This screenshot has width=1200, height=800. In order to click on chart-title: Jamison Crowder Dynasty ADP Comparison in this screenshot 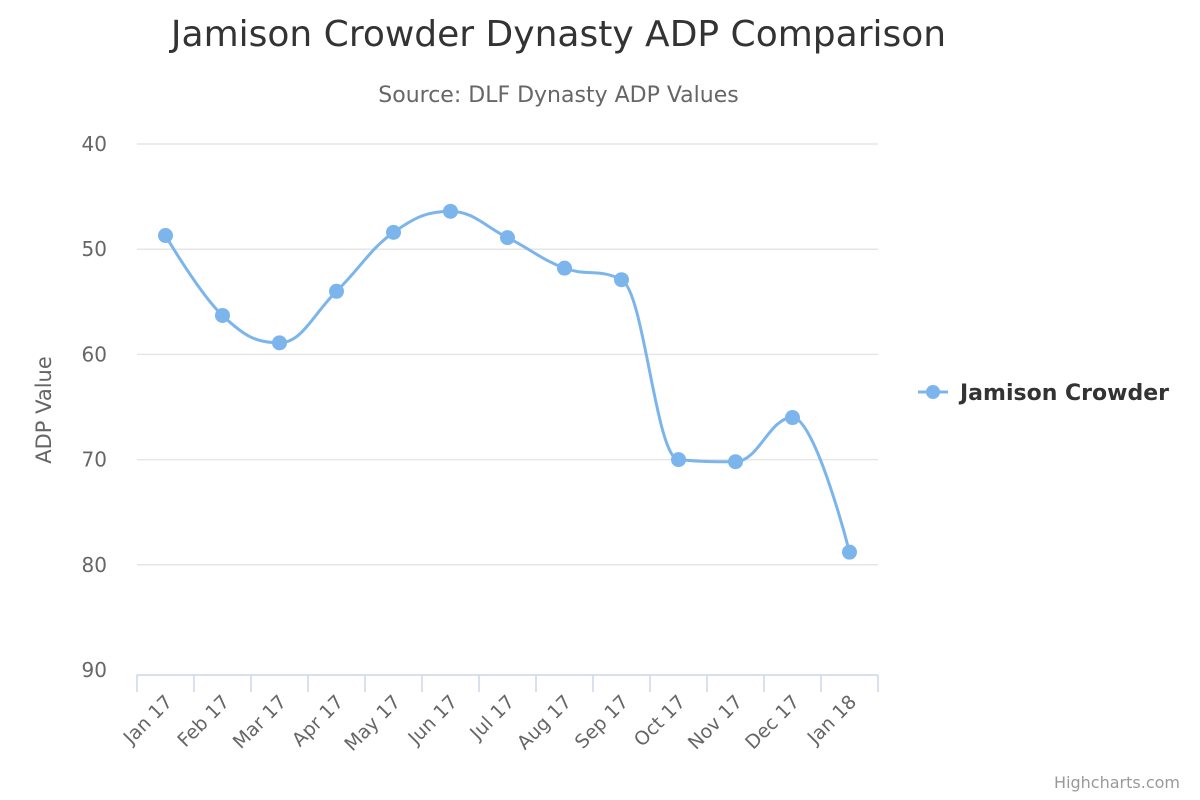, I will do `click(558, 34)`.